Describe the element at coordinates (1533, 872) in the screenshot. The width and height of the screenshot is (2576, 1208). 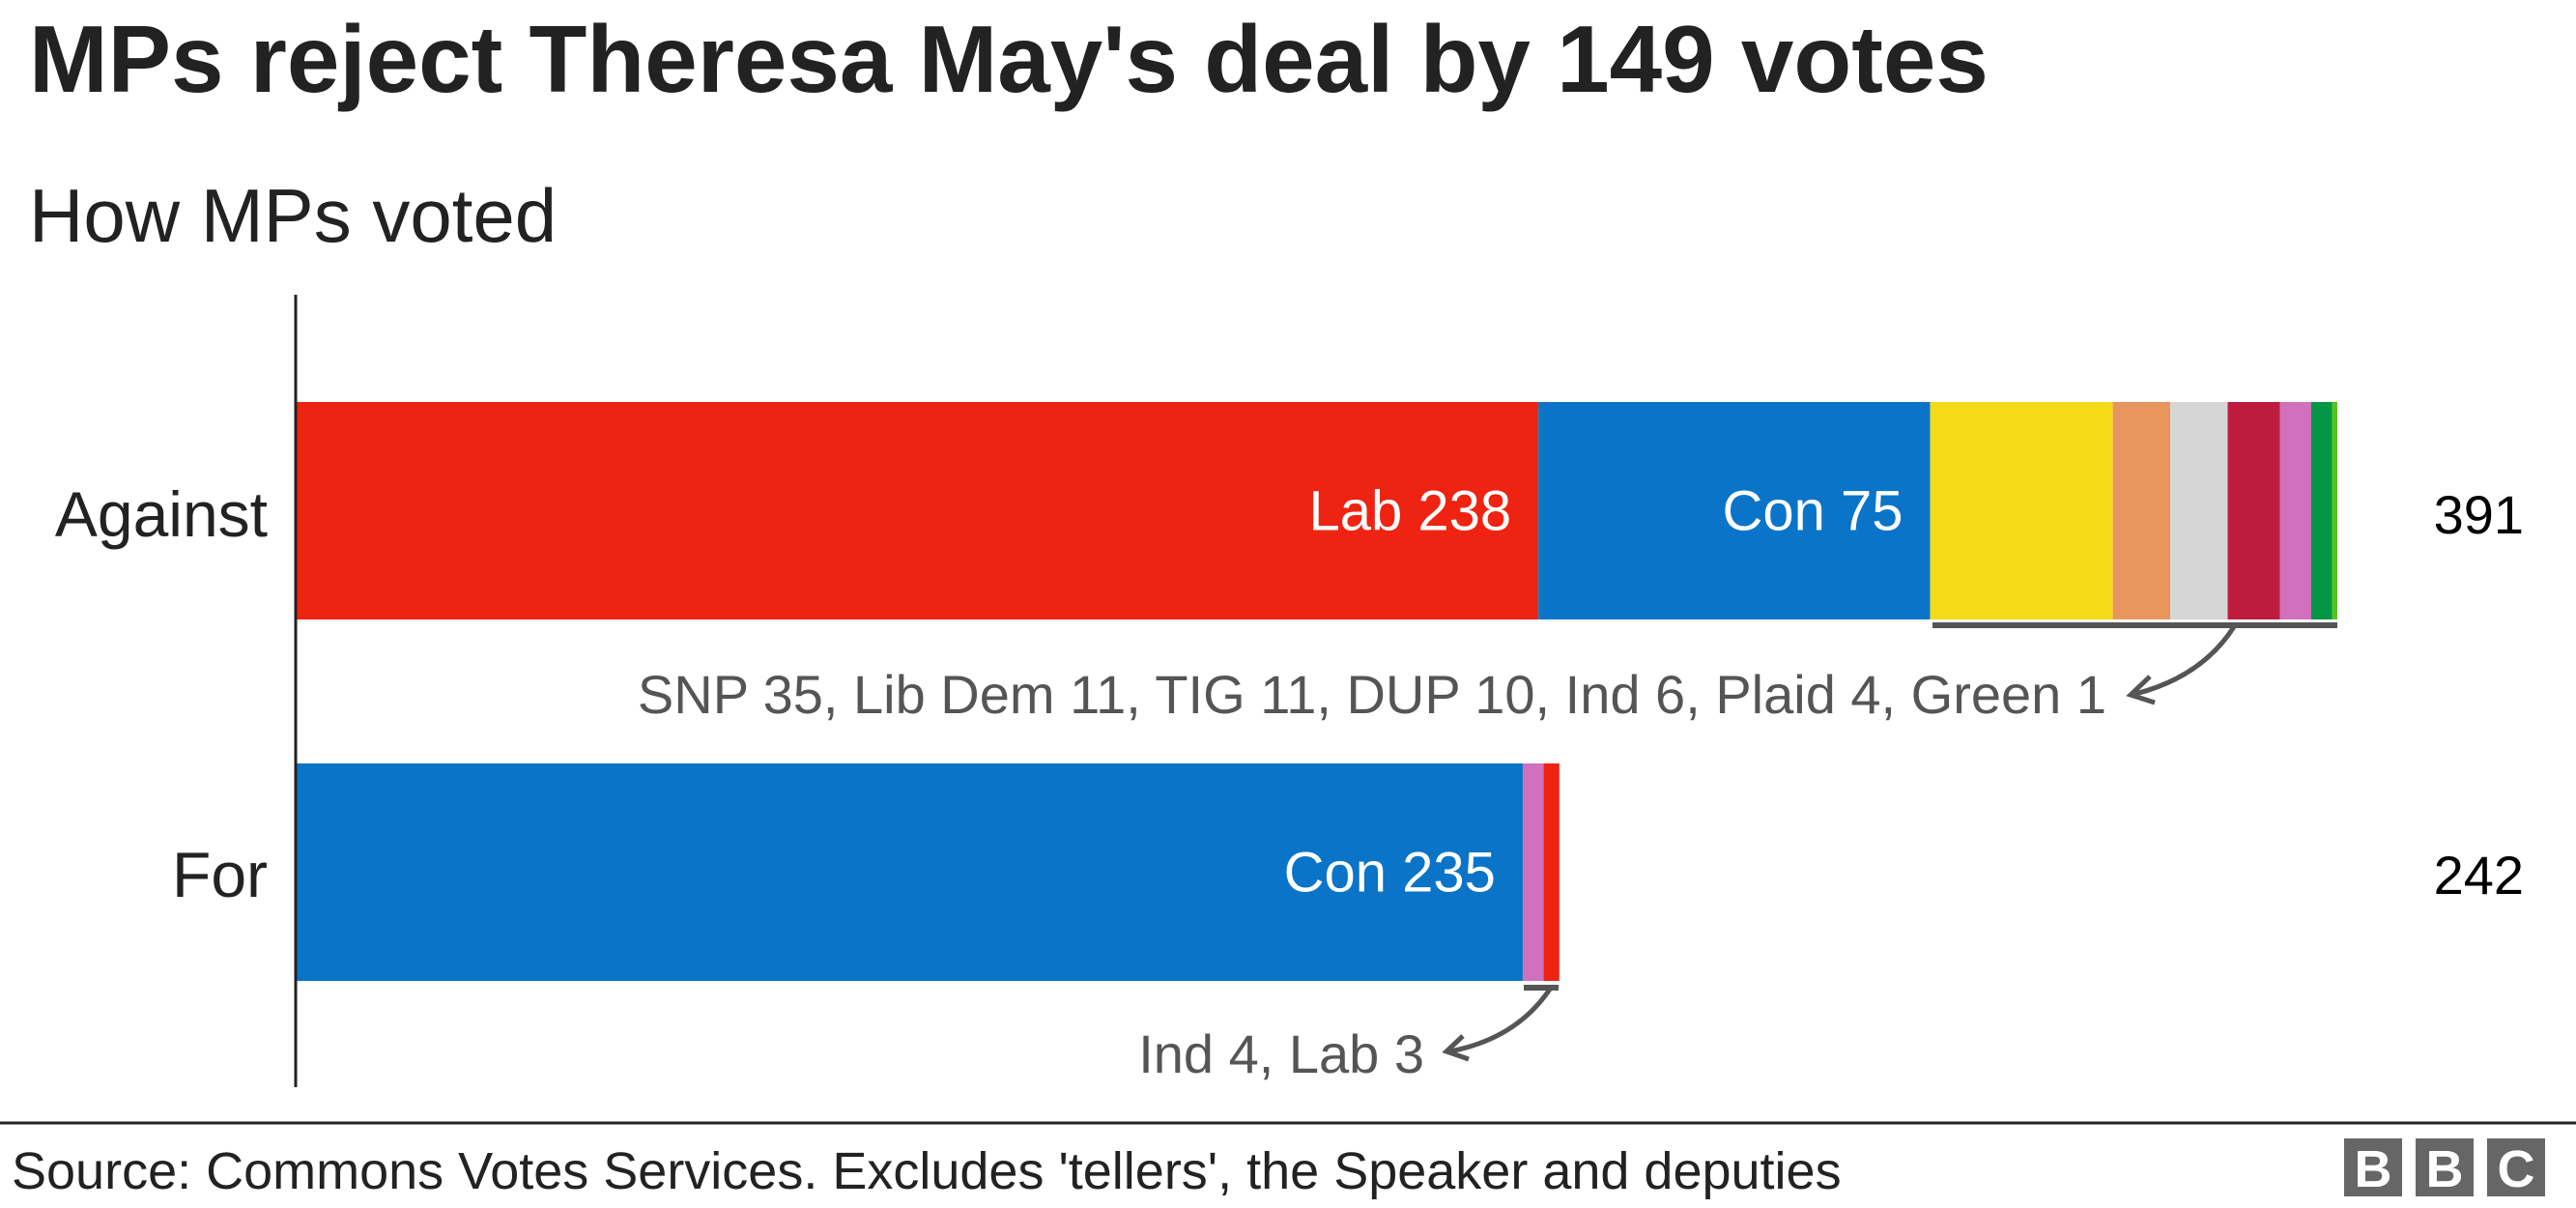
I see `bar-segment-for-ind` at that location.